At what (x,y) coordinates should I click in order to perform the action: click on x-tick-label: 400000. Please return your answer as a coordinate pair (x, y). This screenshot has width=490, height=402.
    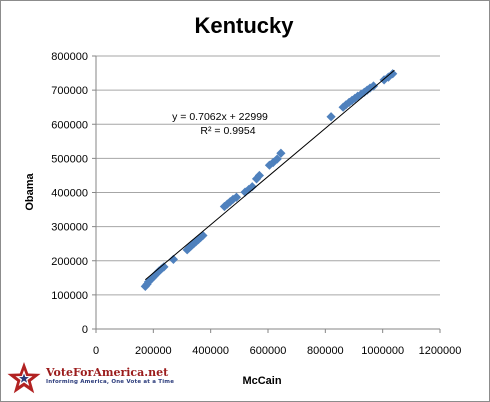
    Looking at the image, I should click on (210, 351).